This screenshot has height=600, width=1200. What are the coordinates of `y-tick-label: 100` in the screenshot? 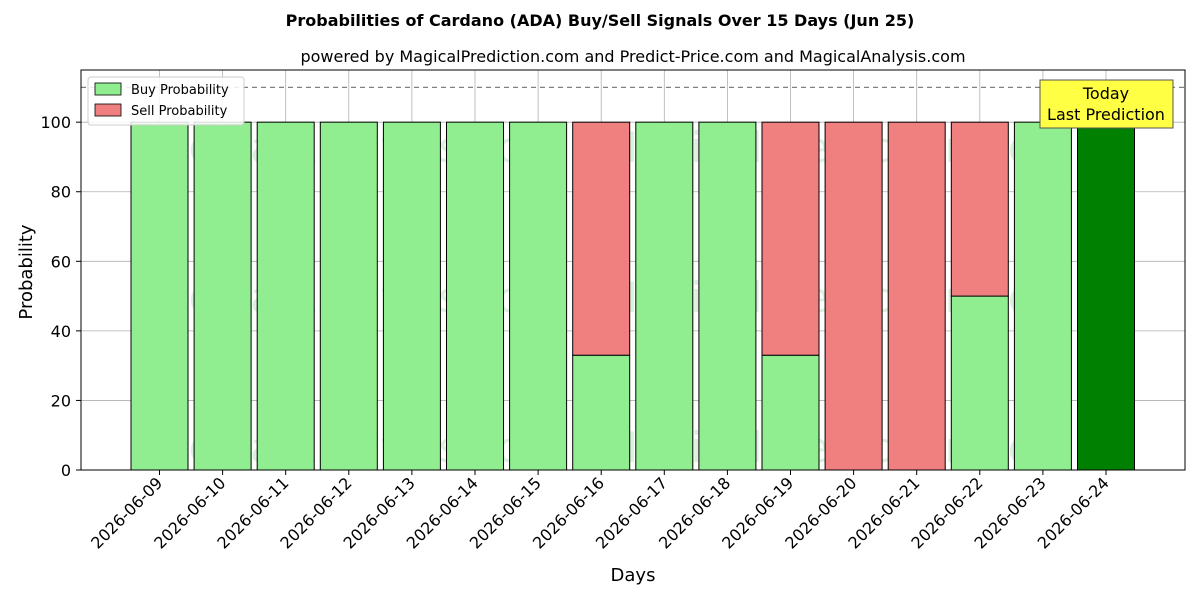 It's located at (55, 122).